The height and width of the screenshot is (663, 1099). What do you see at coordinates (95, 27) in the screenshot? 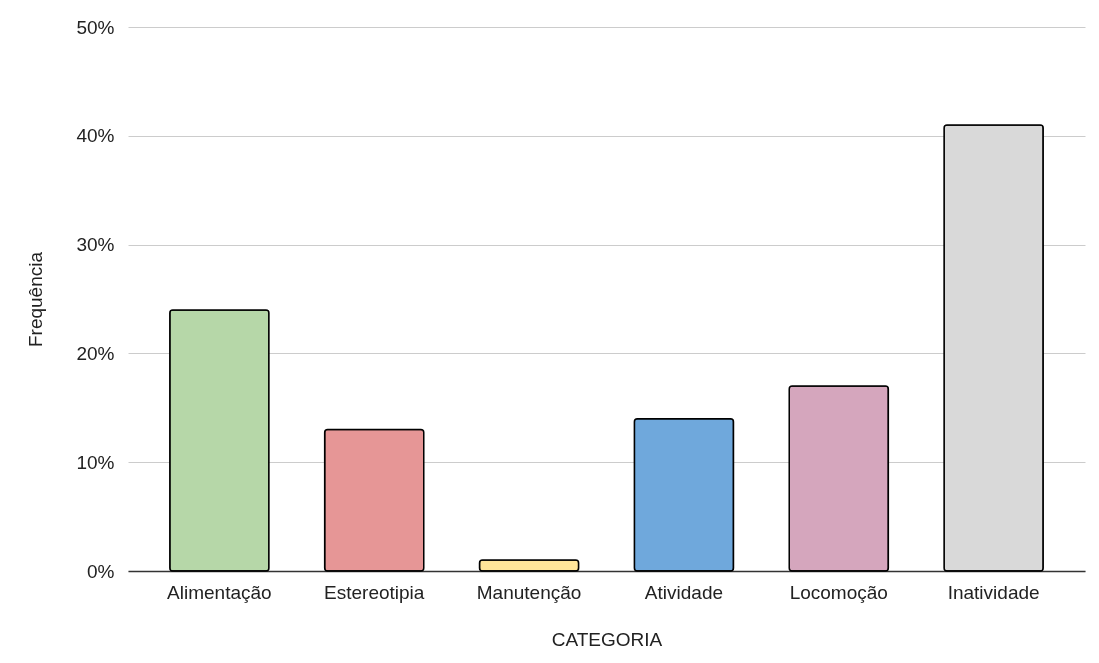
I see `y-tick-label: 50%` at bounding box center [95, 27].